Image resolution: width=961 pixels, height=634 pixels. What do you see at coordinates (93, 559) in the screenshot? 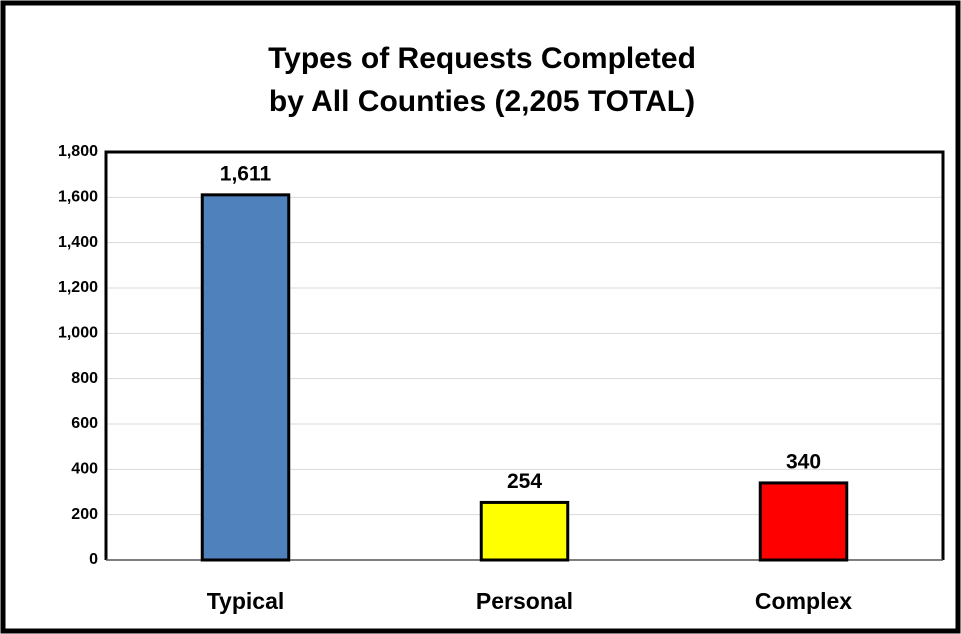
I see `y-tick-label: 0` at bounding box center [93, 559].